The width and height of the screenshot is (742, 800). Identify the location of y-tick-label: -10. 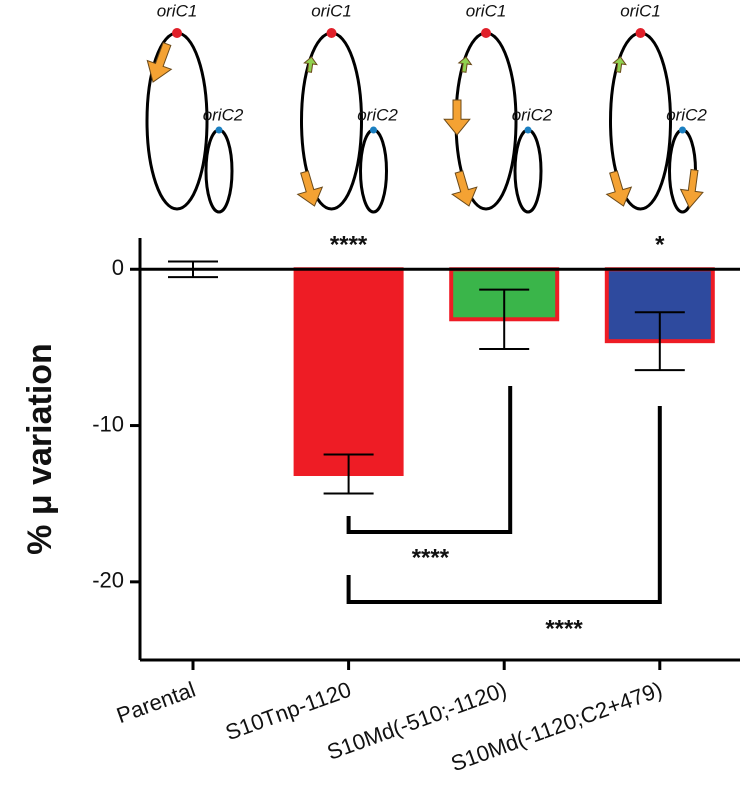
(108, 423).